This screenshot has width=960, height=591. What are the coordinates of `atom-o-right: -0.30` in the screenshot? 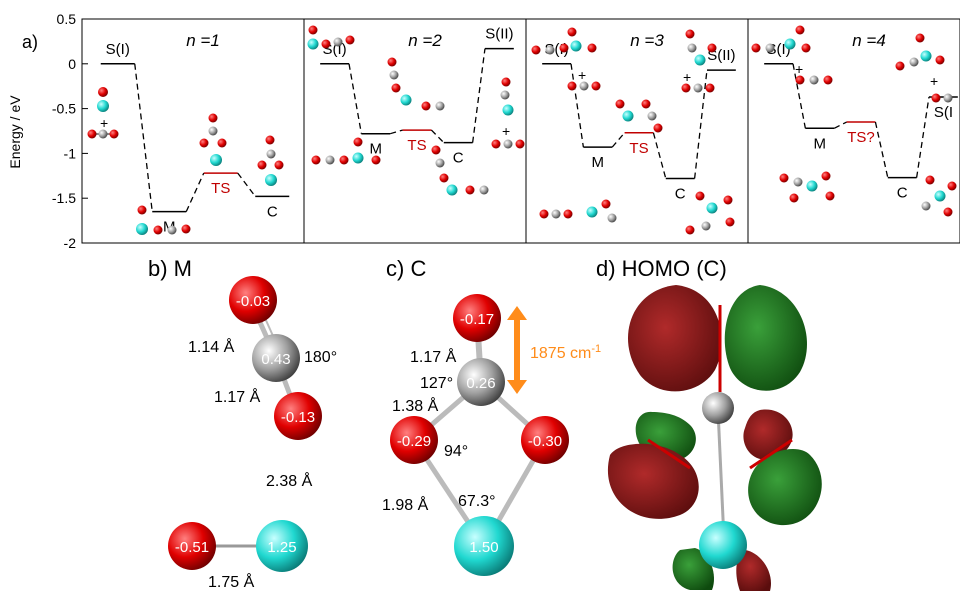 It's located at (545, 440).